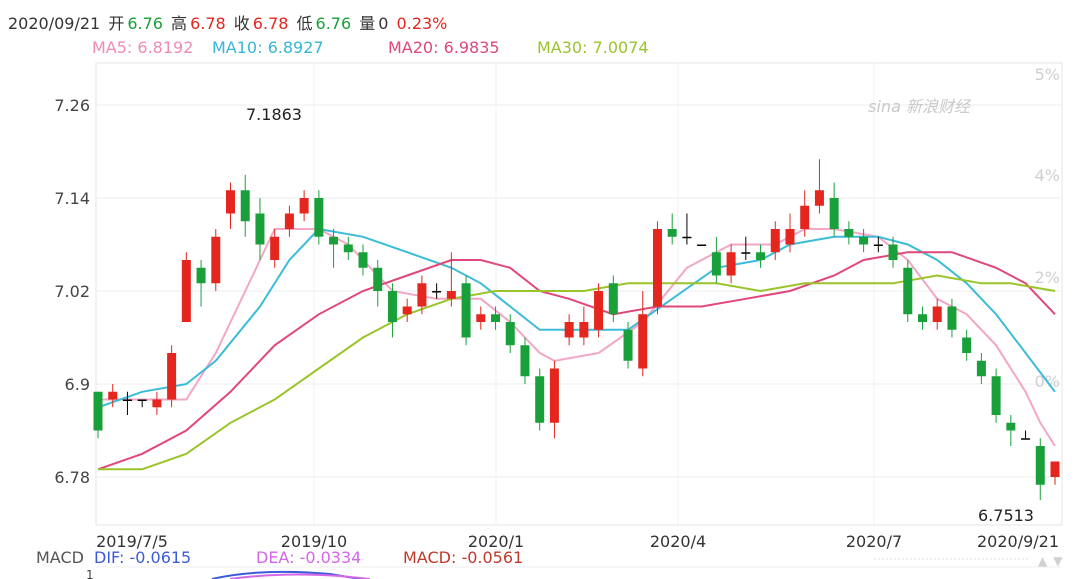 The height and width of the screenshot is (579, 1080). What do you see at coordinates (383, 23) in the screenshot?
I see `volume-value: 0` at bounding box center [383, 23].